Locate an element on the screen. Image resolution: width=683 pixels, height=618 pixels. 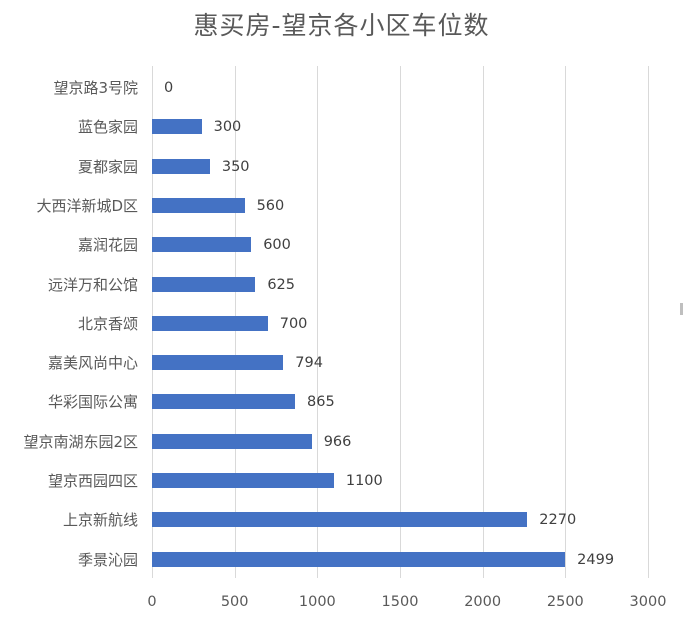
data-label: 865 is located at coordinates (321, 402).